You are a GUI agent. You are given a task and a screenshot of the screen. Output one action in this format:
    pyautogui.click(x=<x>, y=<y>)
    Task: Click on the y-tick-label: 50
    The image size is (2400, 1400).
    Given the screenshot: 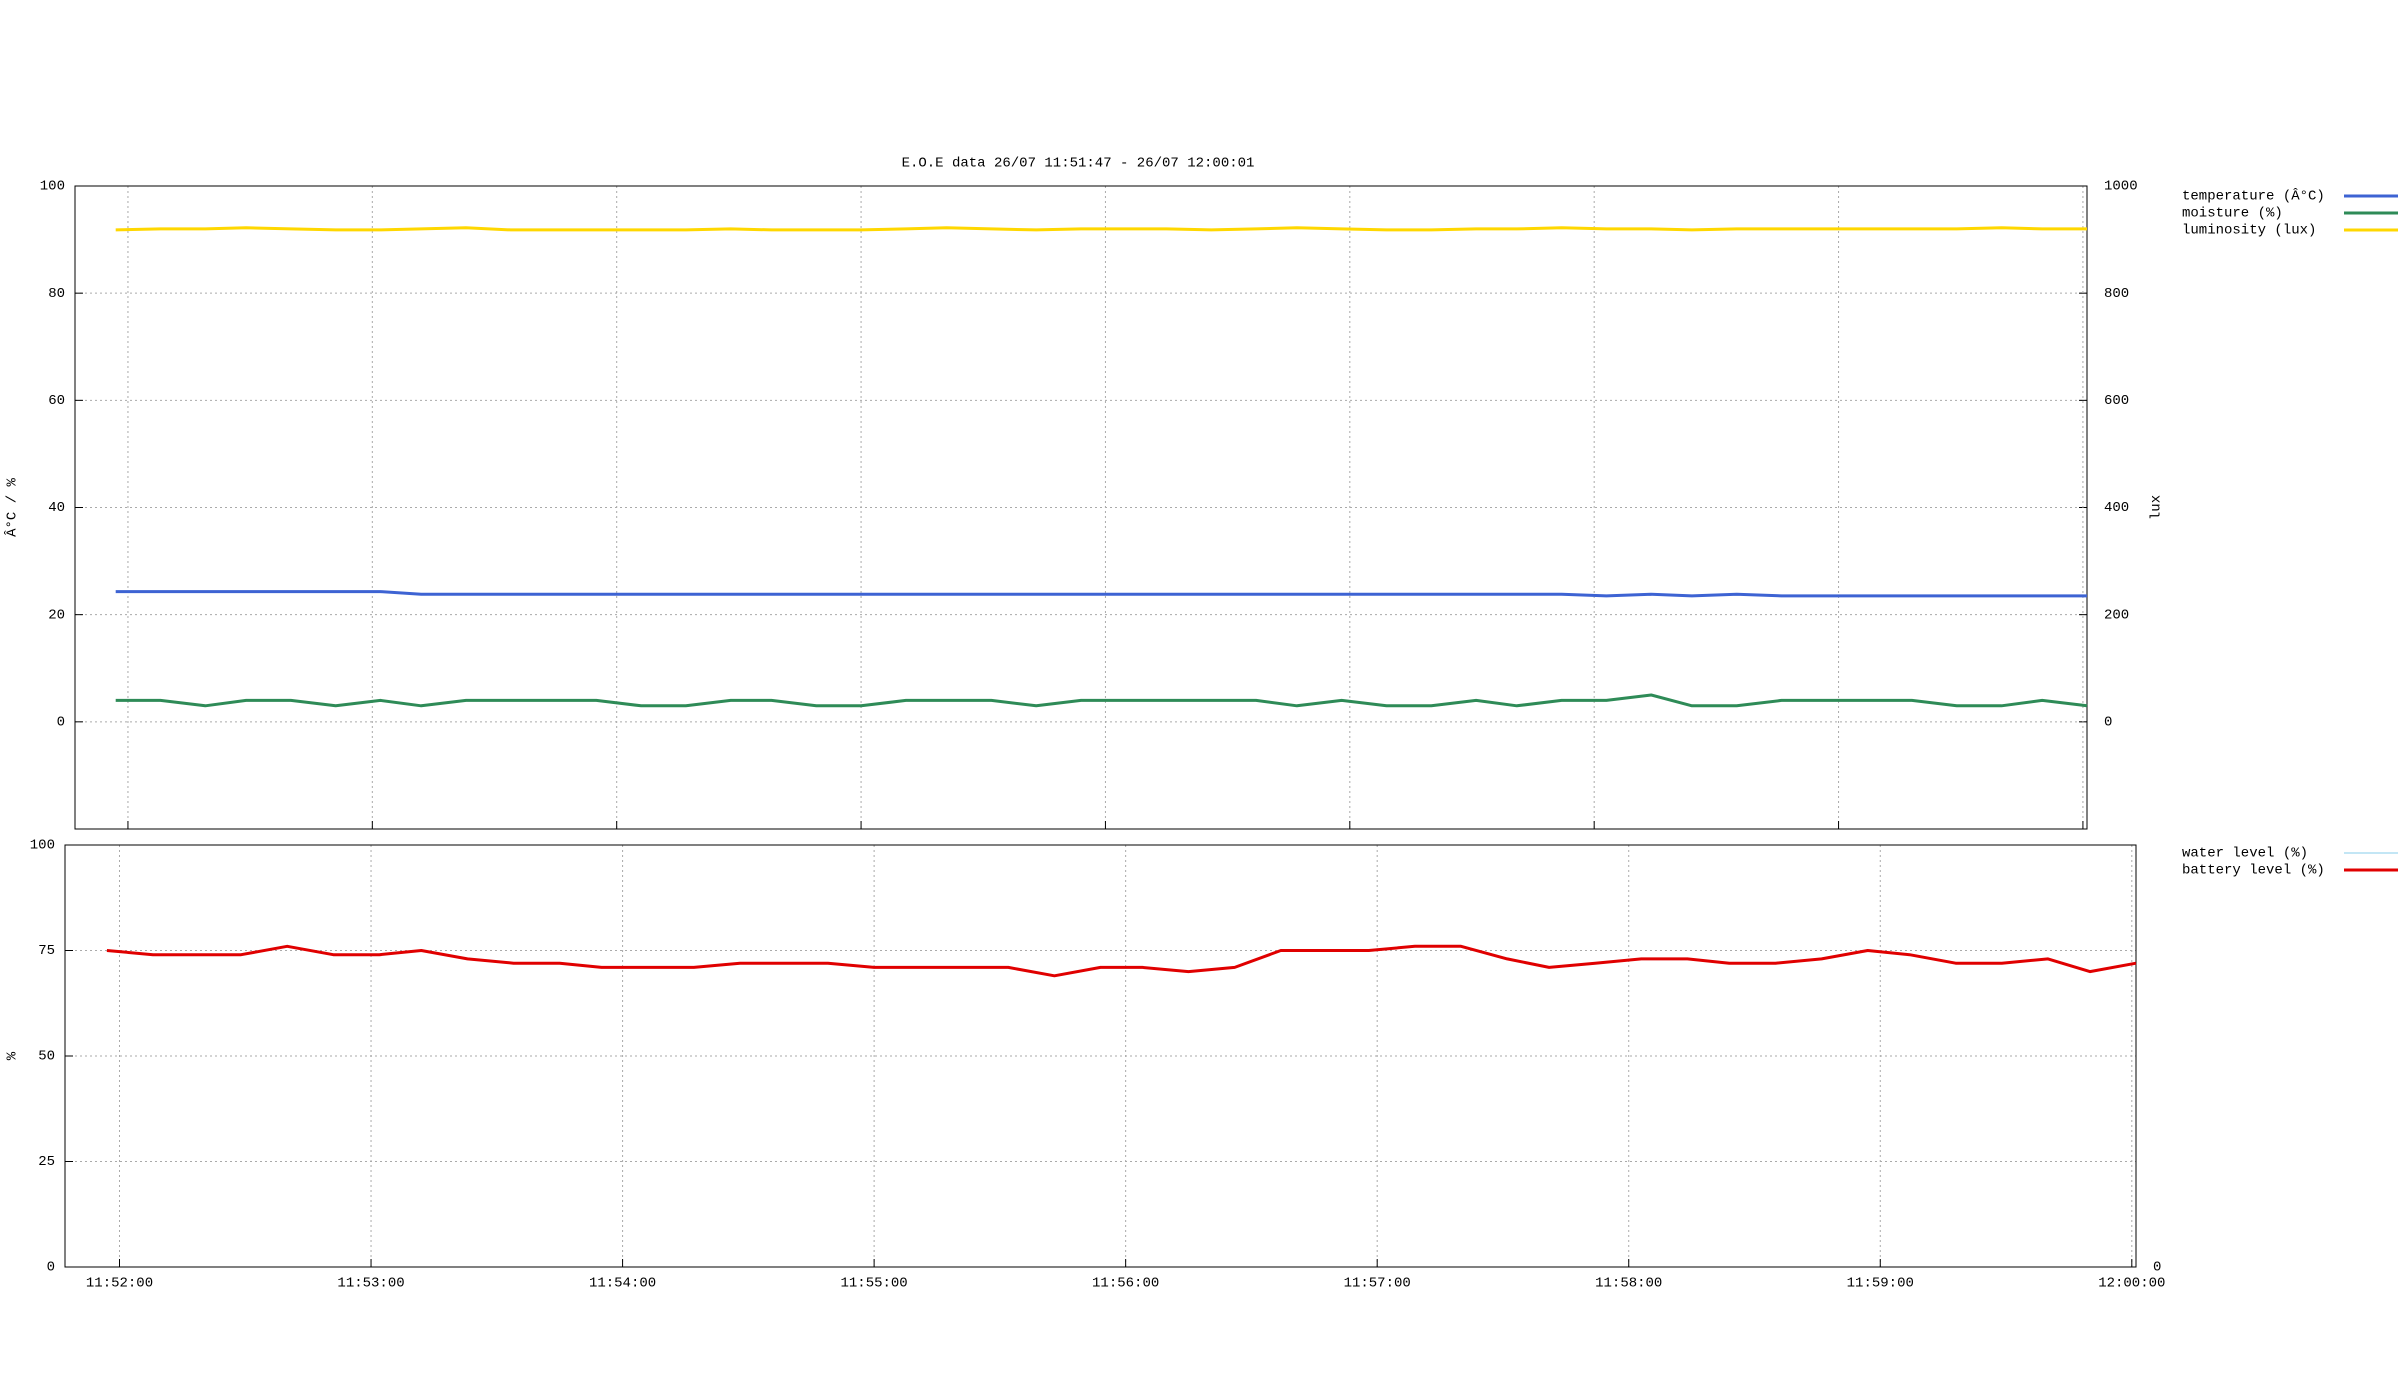 What is the action you would take?
    pyautogui.click(x=46, y=1057)
    